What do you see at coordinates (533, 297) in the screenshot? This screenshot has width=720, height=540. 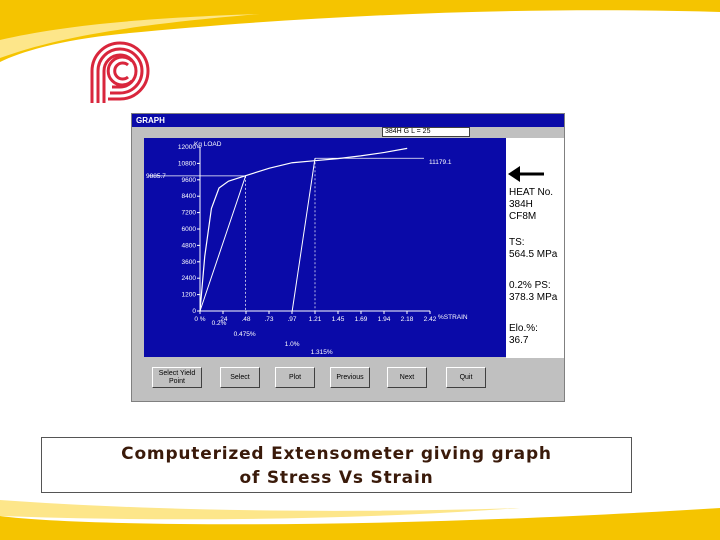 I see `proof-stress-value: 378.3 MPa` at bounding box center [533, 297].